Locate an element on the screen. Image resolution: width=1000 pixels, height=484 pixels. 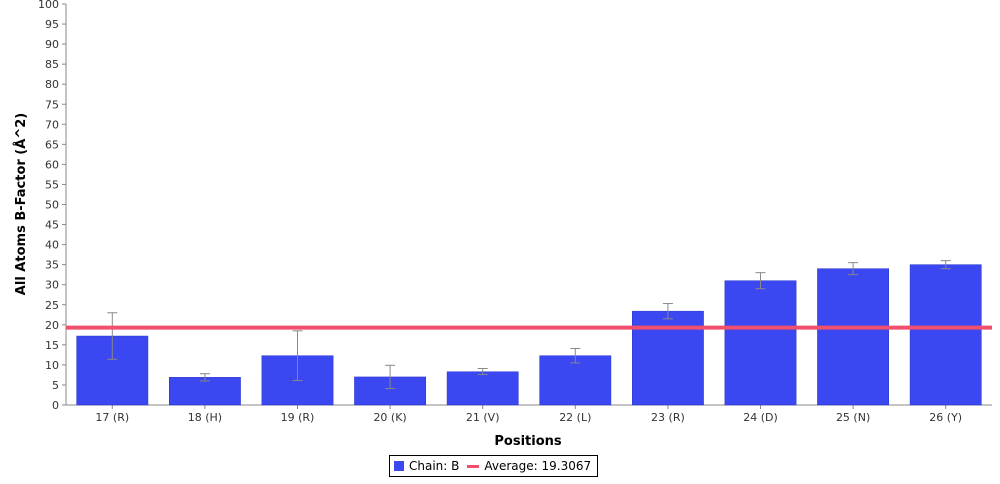
x-tick-label: 20 (K) is located at coordinates (389, 417).